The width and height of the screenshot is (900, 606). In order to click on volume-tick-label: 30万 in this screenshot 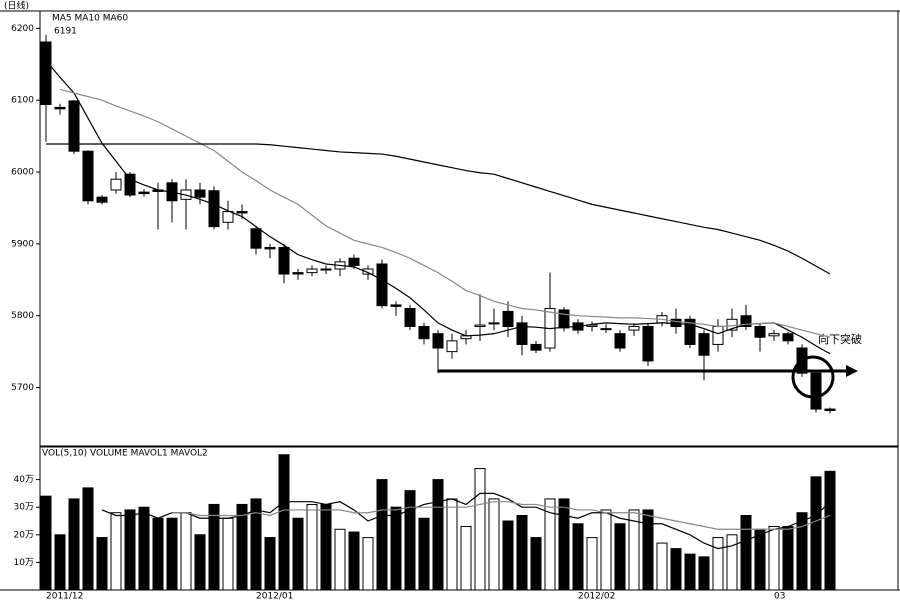, I will do `click(24, 508)`.